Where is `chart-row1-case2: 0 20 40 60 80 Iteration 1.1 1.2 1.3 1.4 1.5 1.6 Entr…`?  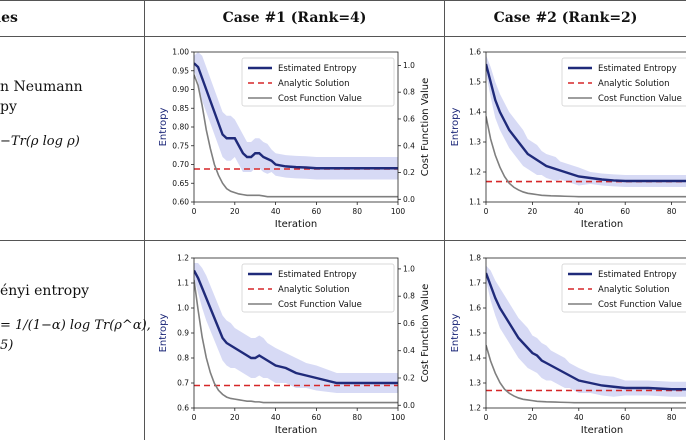
chart-row1-case2: 0 20 40 60 80 Iteration 1.1 1.2 1.3 1.4 1.5 1.6 Entr… is located at coordinates (568, 139).